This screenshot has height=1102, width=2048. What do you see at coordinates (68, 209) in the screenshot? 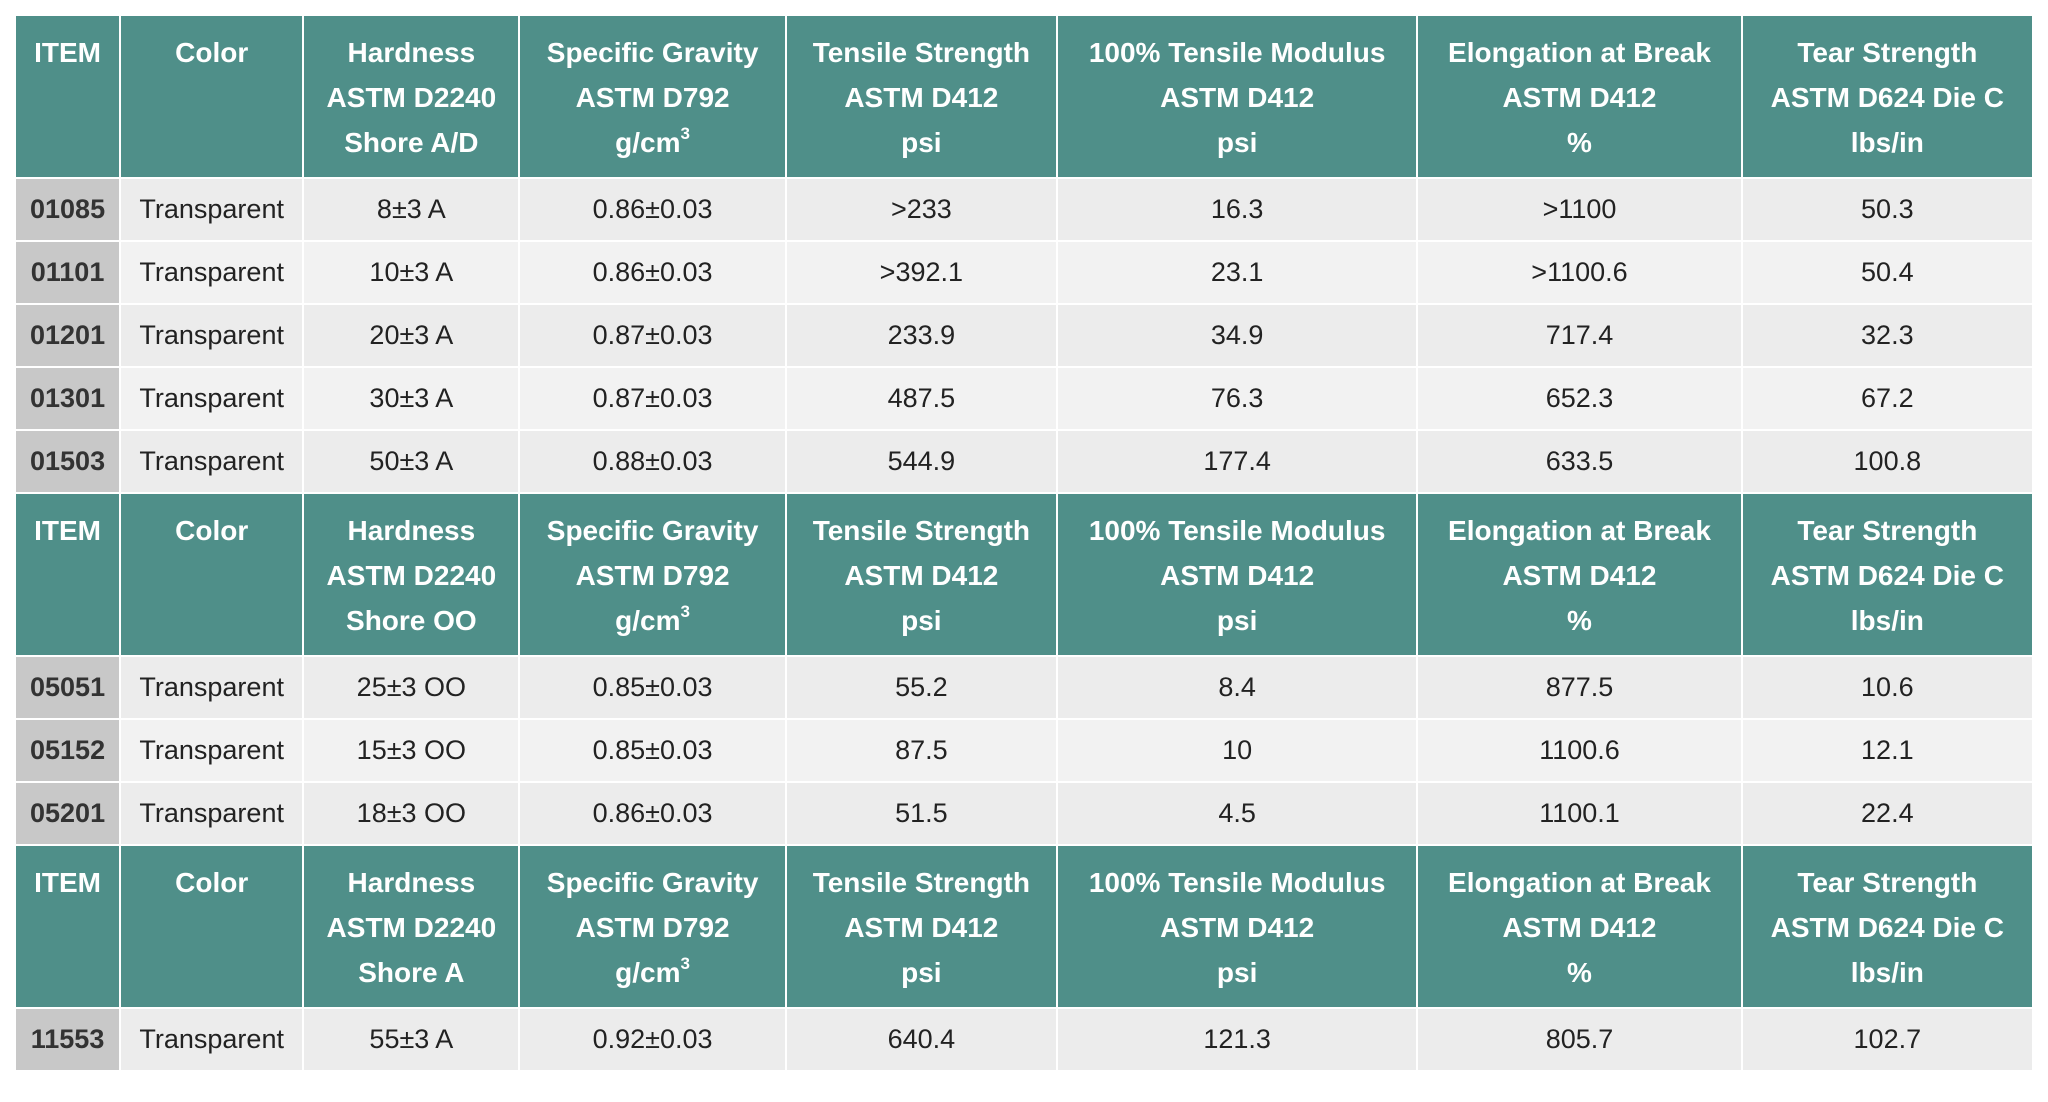
I see `cell-item: 01085` at bounding box center [68, 209].